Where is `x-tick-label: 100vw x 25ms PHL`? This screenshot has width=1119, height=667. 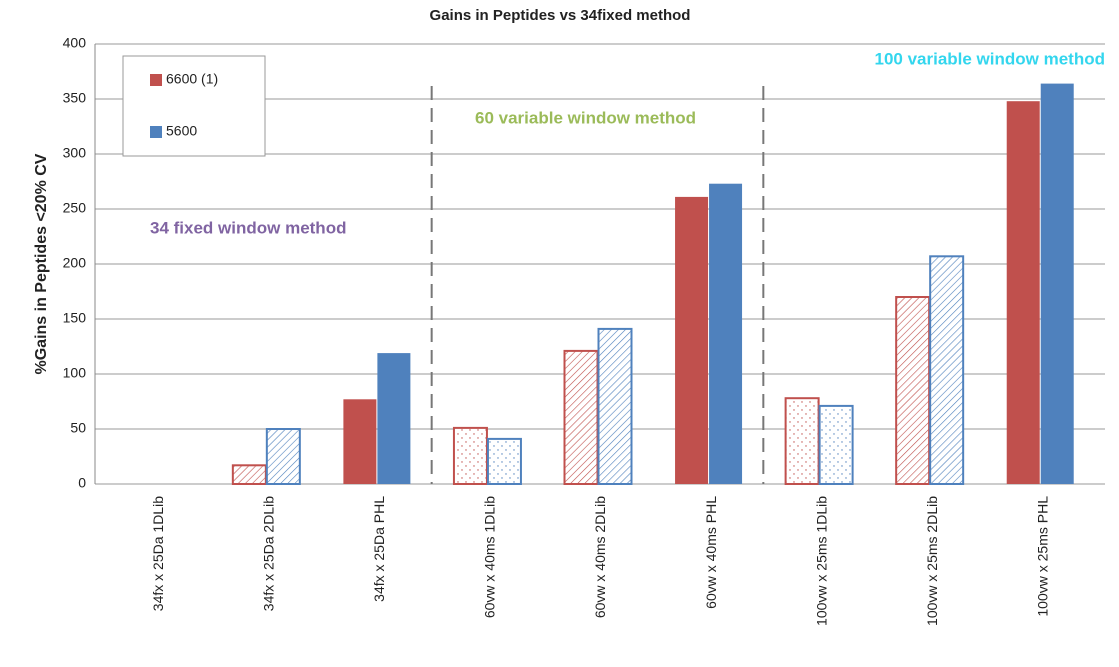
x-tick-label: 100vw x 25ms PHL is located at coordinates (1042, 556).